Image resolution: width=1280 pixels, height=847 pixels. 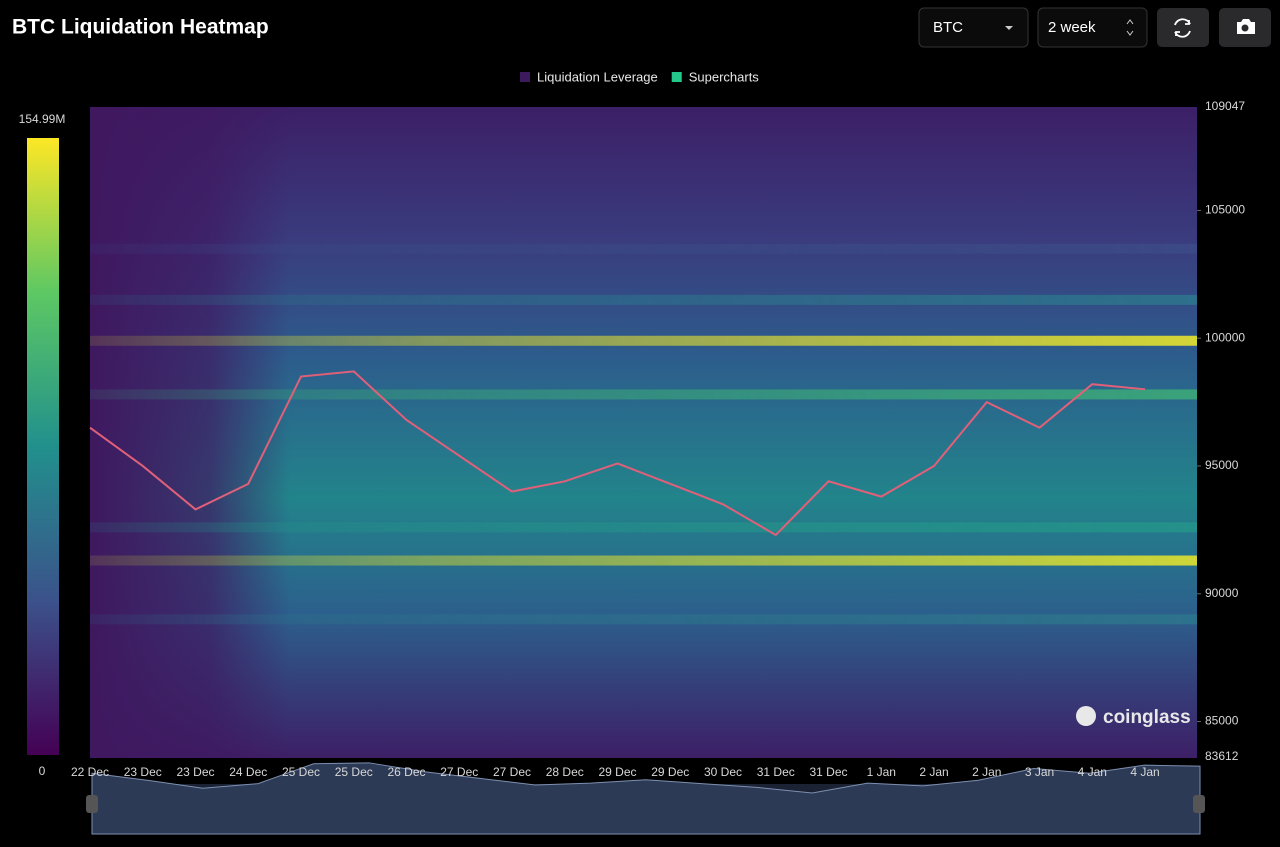 I want to click on y-tick-label: 100000, so click(x=1225, y=337).